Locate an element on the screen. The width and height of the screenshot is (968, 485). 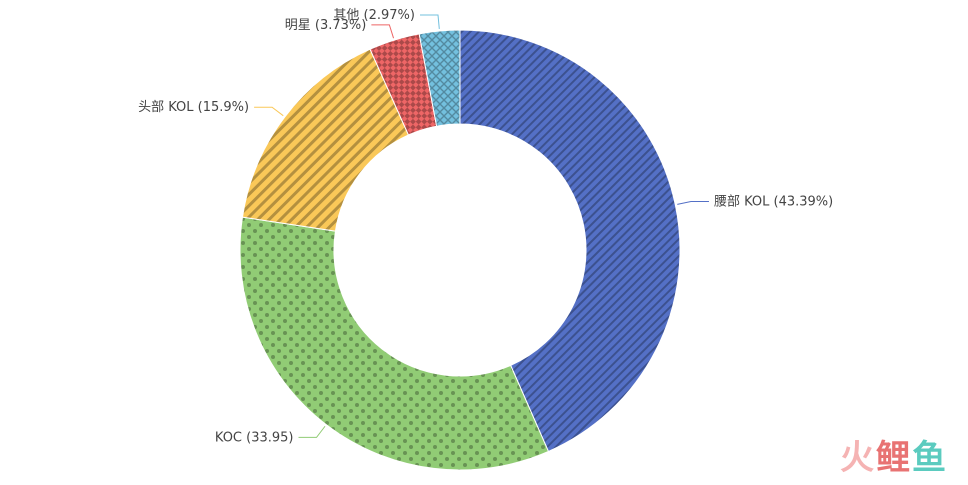
slice-label-2: 头部 KOL (15.9%) is located at coordinates (193, 107).